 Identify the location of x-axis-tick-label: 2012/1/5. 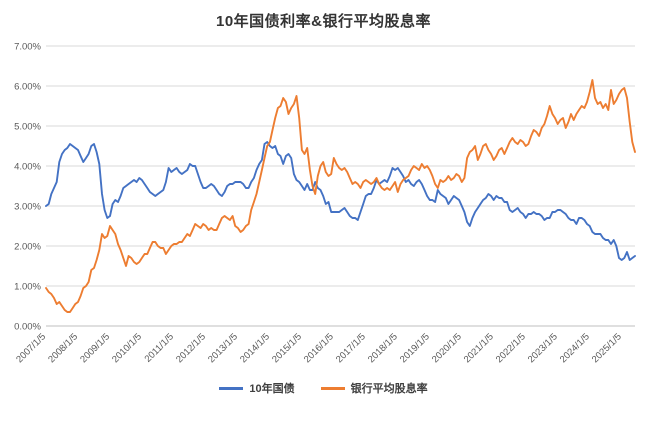
(191, 348).